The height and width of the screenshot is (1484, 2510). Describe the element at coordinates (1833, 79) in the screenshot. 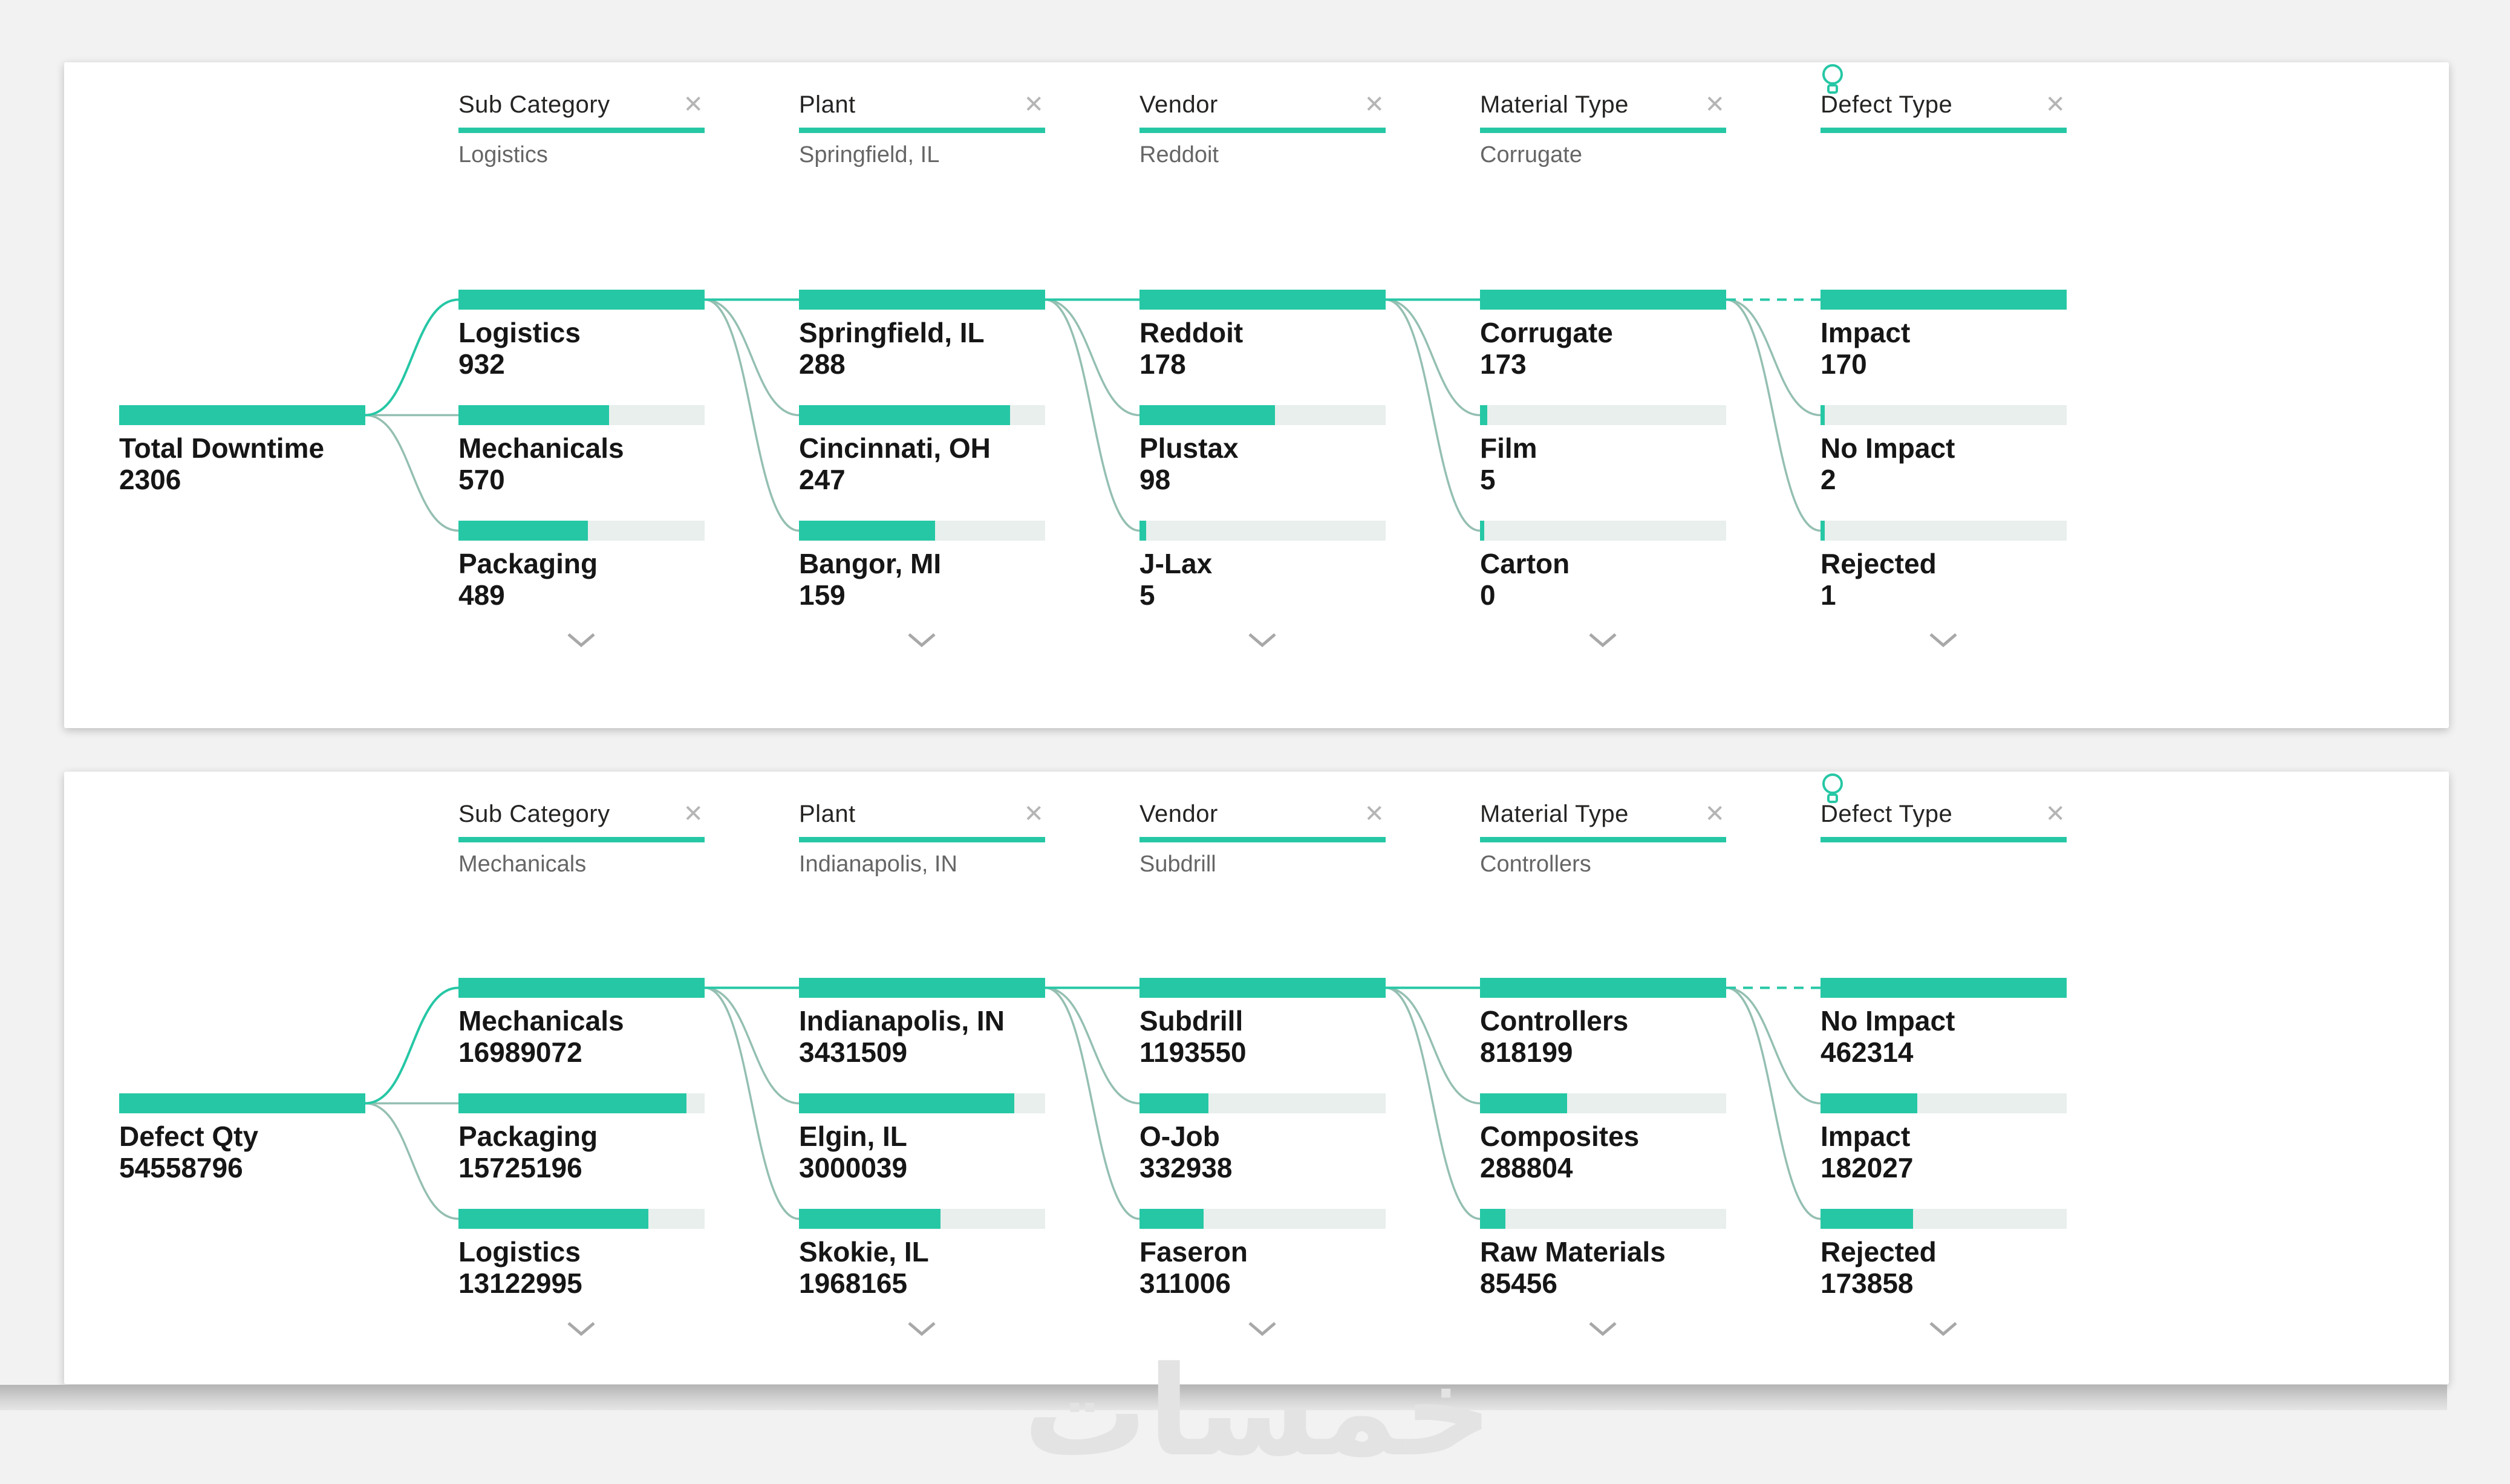

I see `bulb-icon` at that location.